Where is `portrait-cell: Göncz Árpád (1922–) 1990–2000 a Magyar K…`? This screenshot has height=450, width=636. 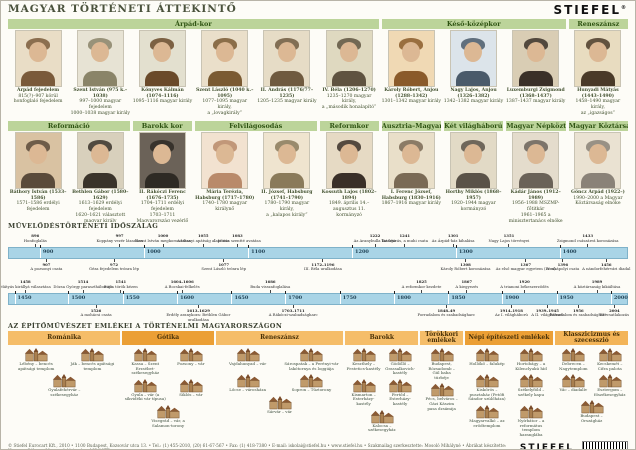
portrait-cell: Göncz Árpád (1922–) 1990–2000 a Magyar K… is located at coordinates (598, 177).